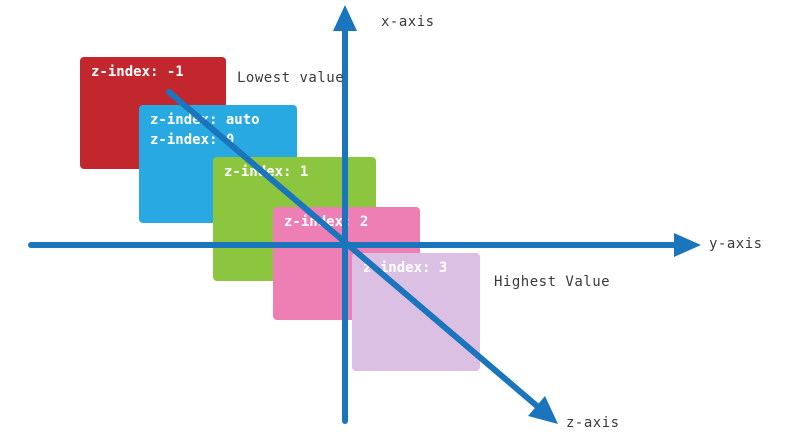 The image size is (800, 445). Describe the element at coordinates (736, 244) in the screenshot. I see `y-axis-label: y-axis` at that location.